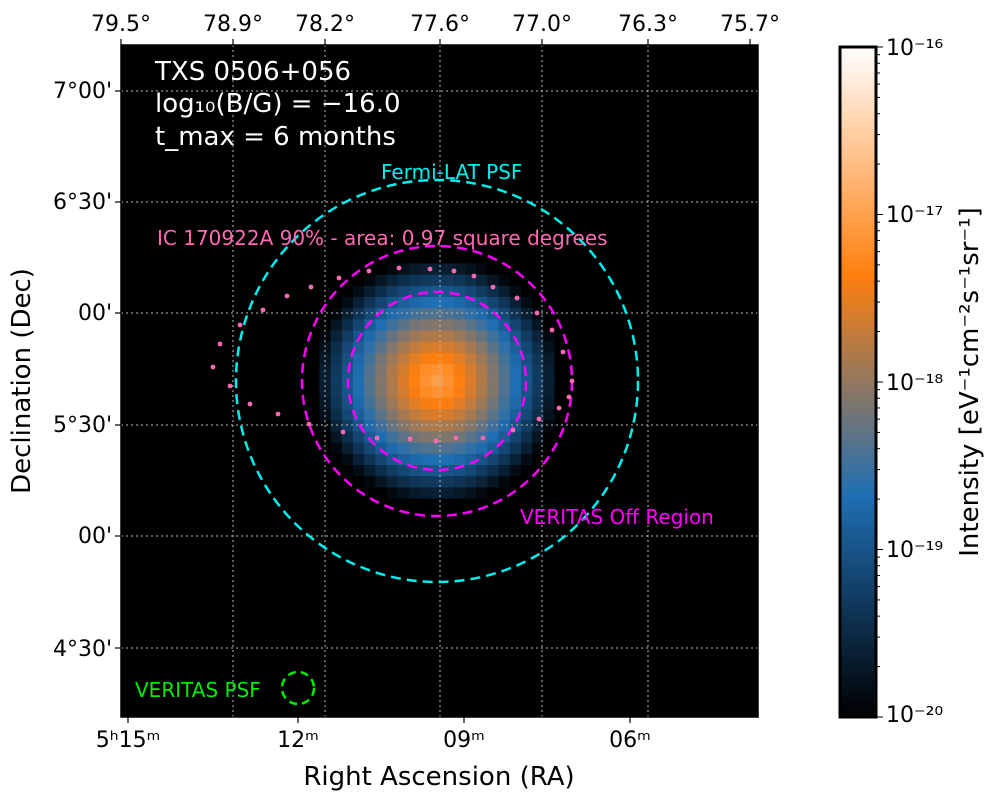 The width and height of the screenshot is (997, 801). I want to click on dec-tick: 7°00', so click(82, 91).